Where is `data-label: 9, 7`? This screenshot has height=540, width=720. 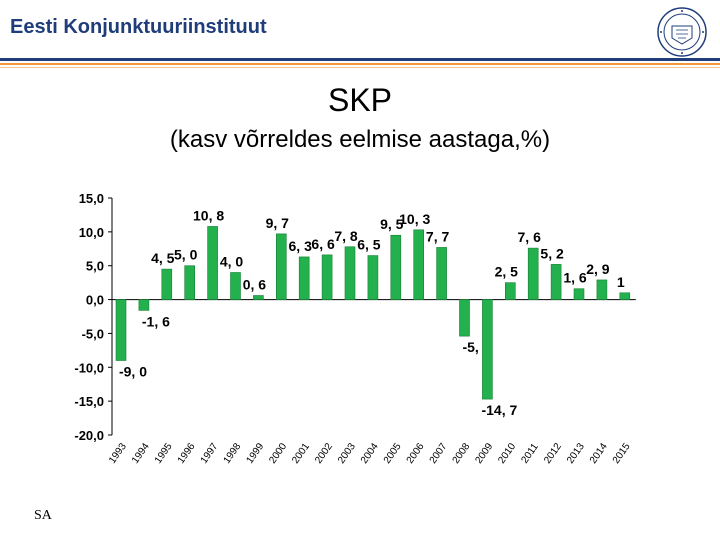
data-label: 9, 7 is located at coordinates (278, 223).